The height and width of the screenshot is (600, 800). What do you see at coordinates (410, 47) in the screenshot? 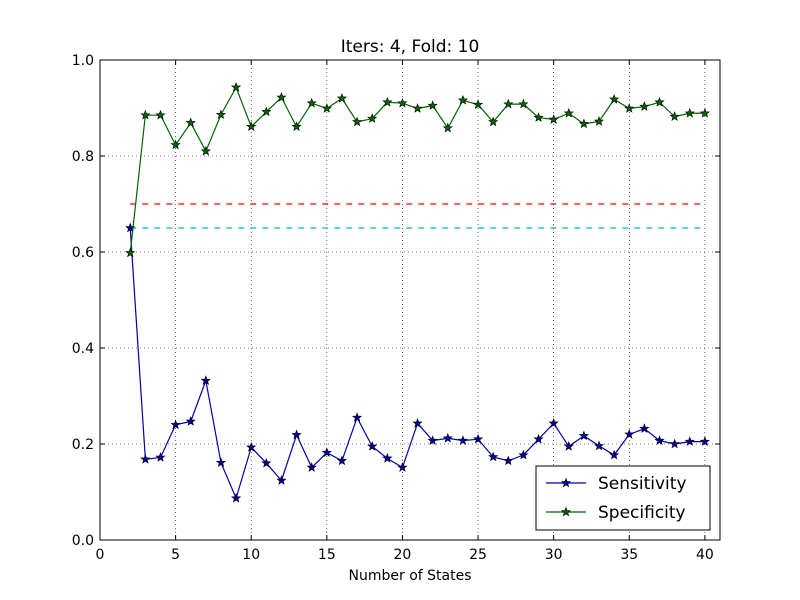
I see `chart-title: Iters: 4, Fold: 10` at bounding box center [410, 47].